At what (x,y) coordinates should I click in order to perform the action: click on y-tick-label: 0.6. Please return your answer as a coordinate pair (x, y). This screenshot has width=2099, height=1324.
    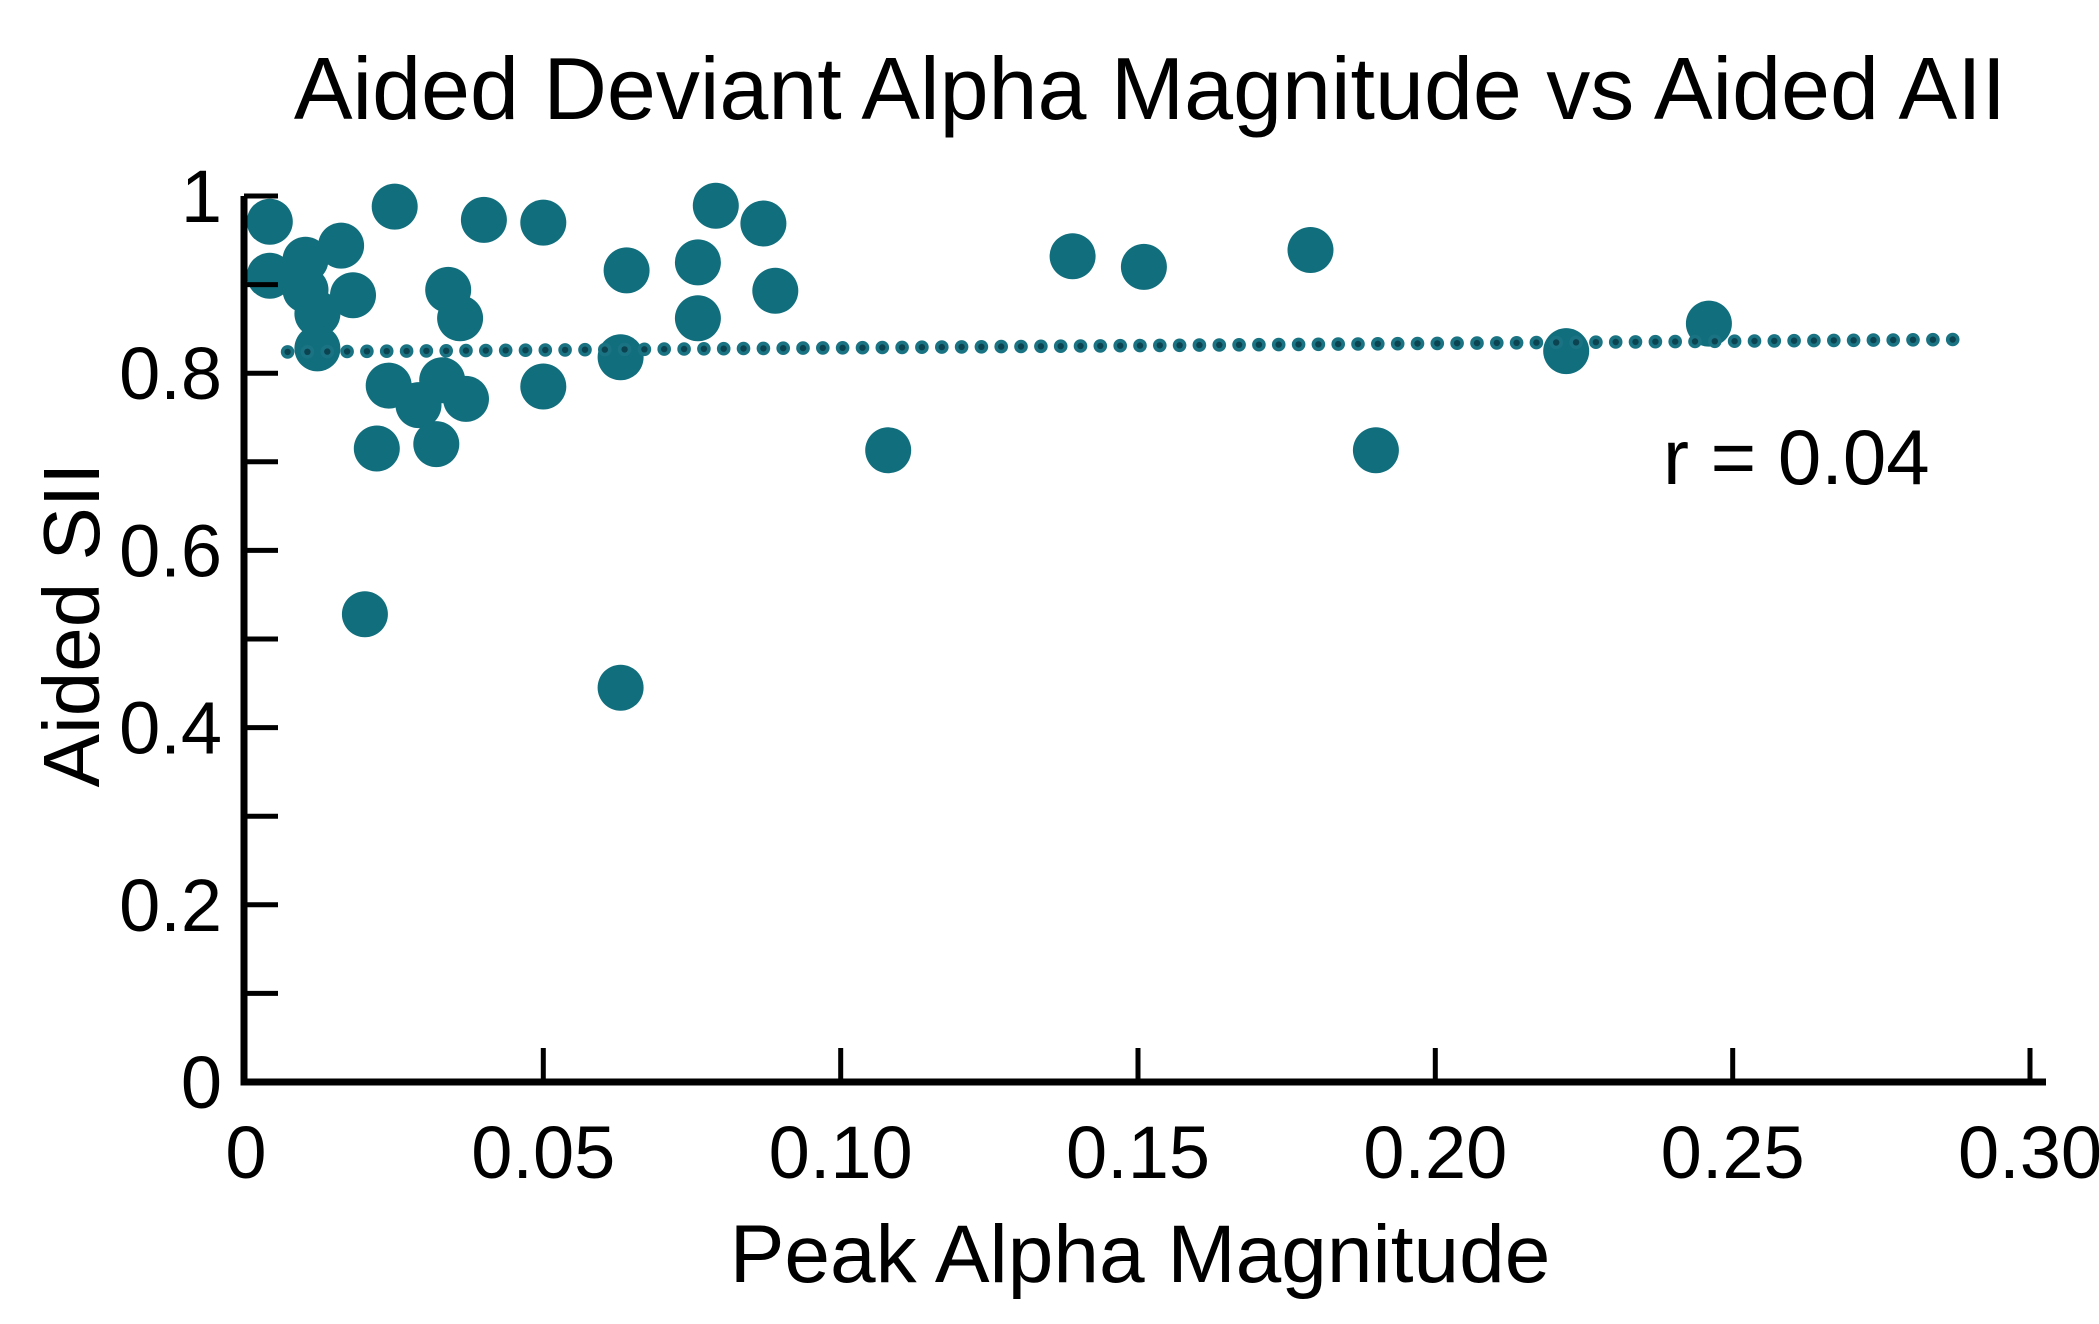
    Looking at the image, I should click on (170, 550).